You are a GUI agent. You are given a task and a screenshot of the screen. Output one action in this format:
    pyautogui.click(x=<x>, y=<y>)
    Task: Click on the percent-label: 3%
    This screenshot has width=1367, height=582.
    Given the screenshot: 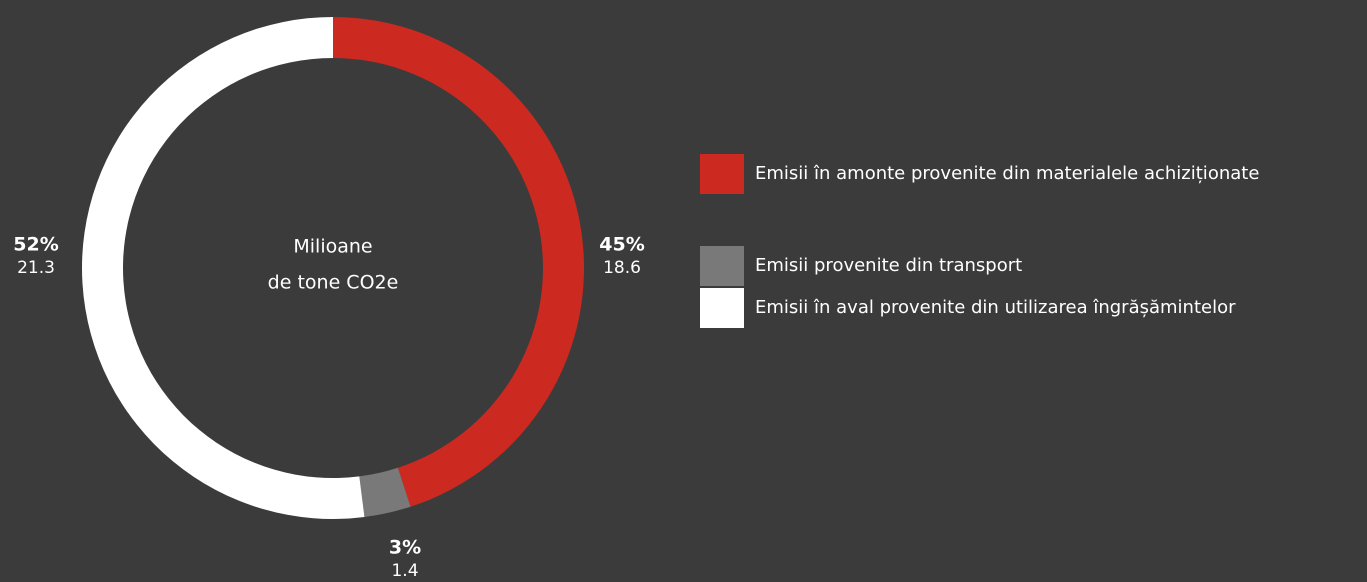 What is the action you would take?
    pyautogui.click(x=405, y=548)
    